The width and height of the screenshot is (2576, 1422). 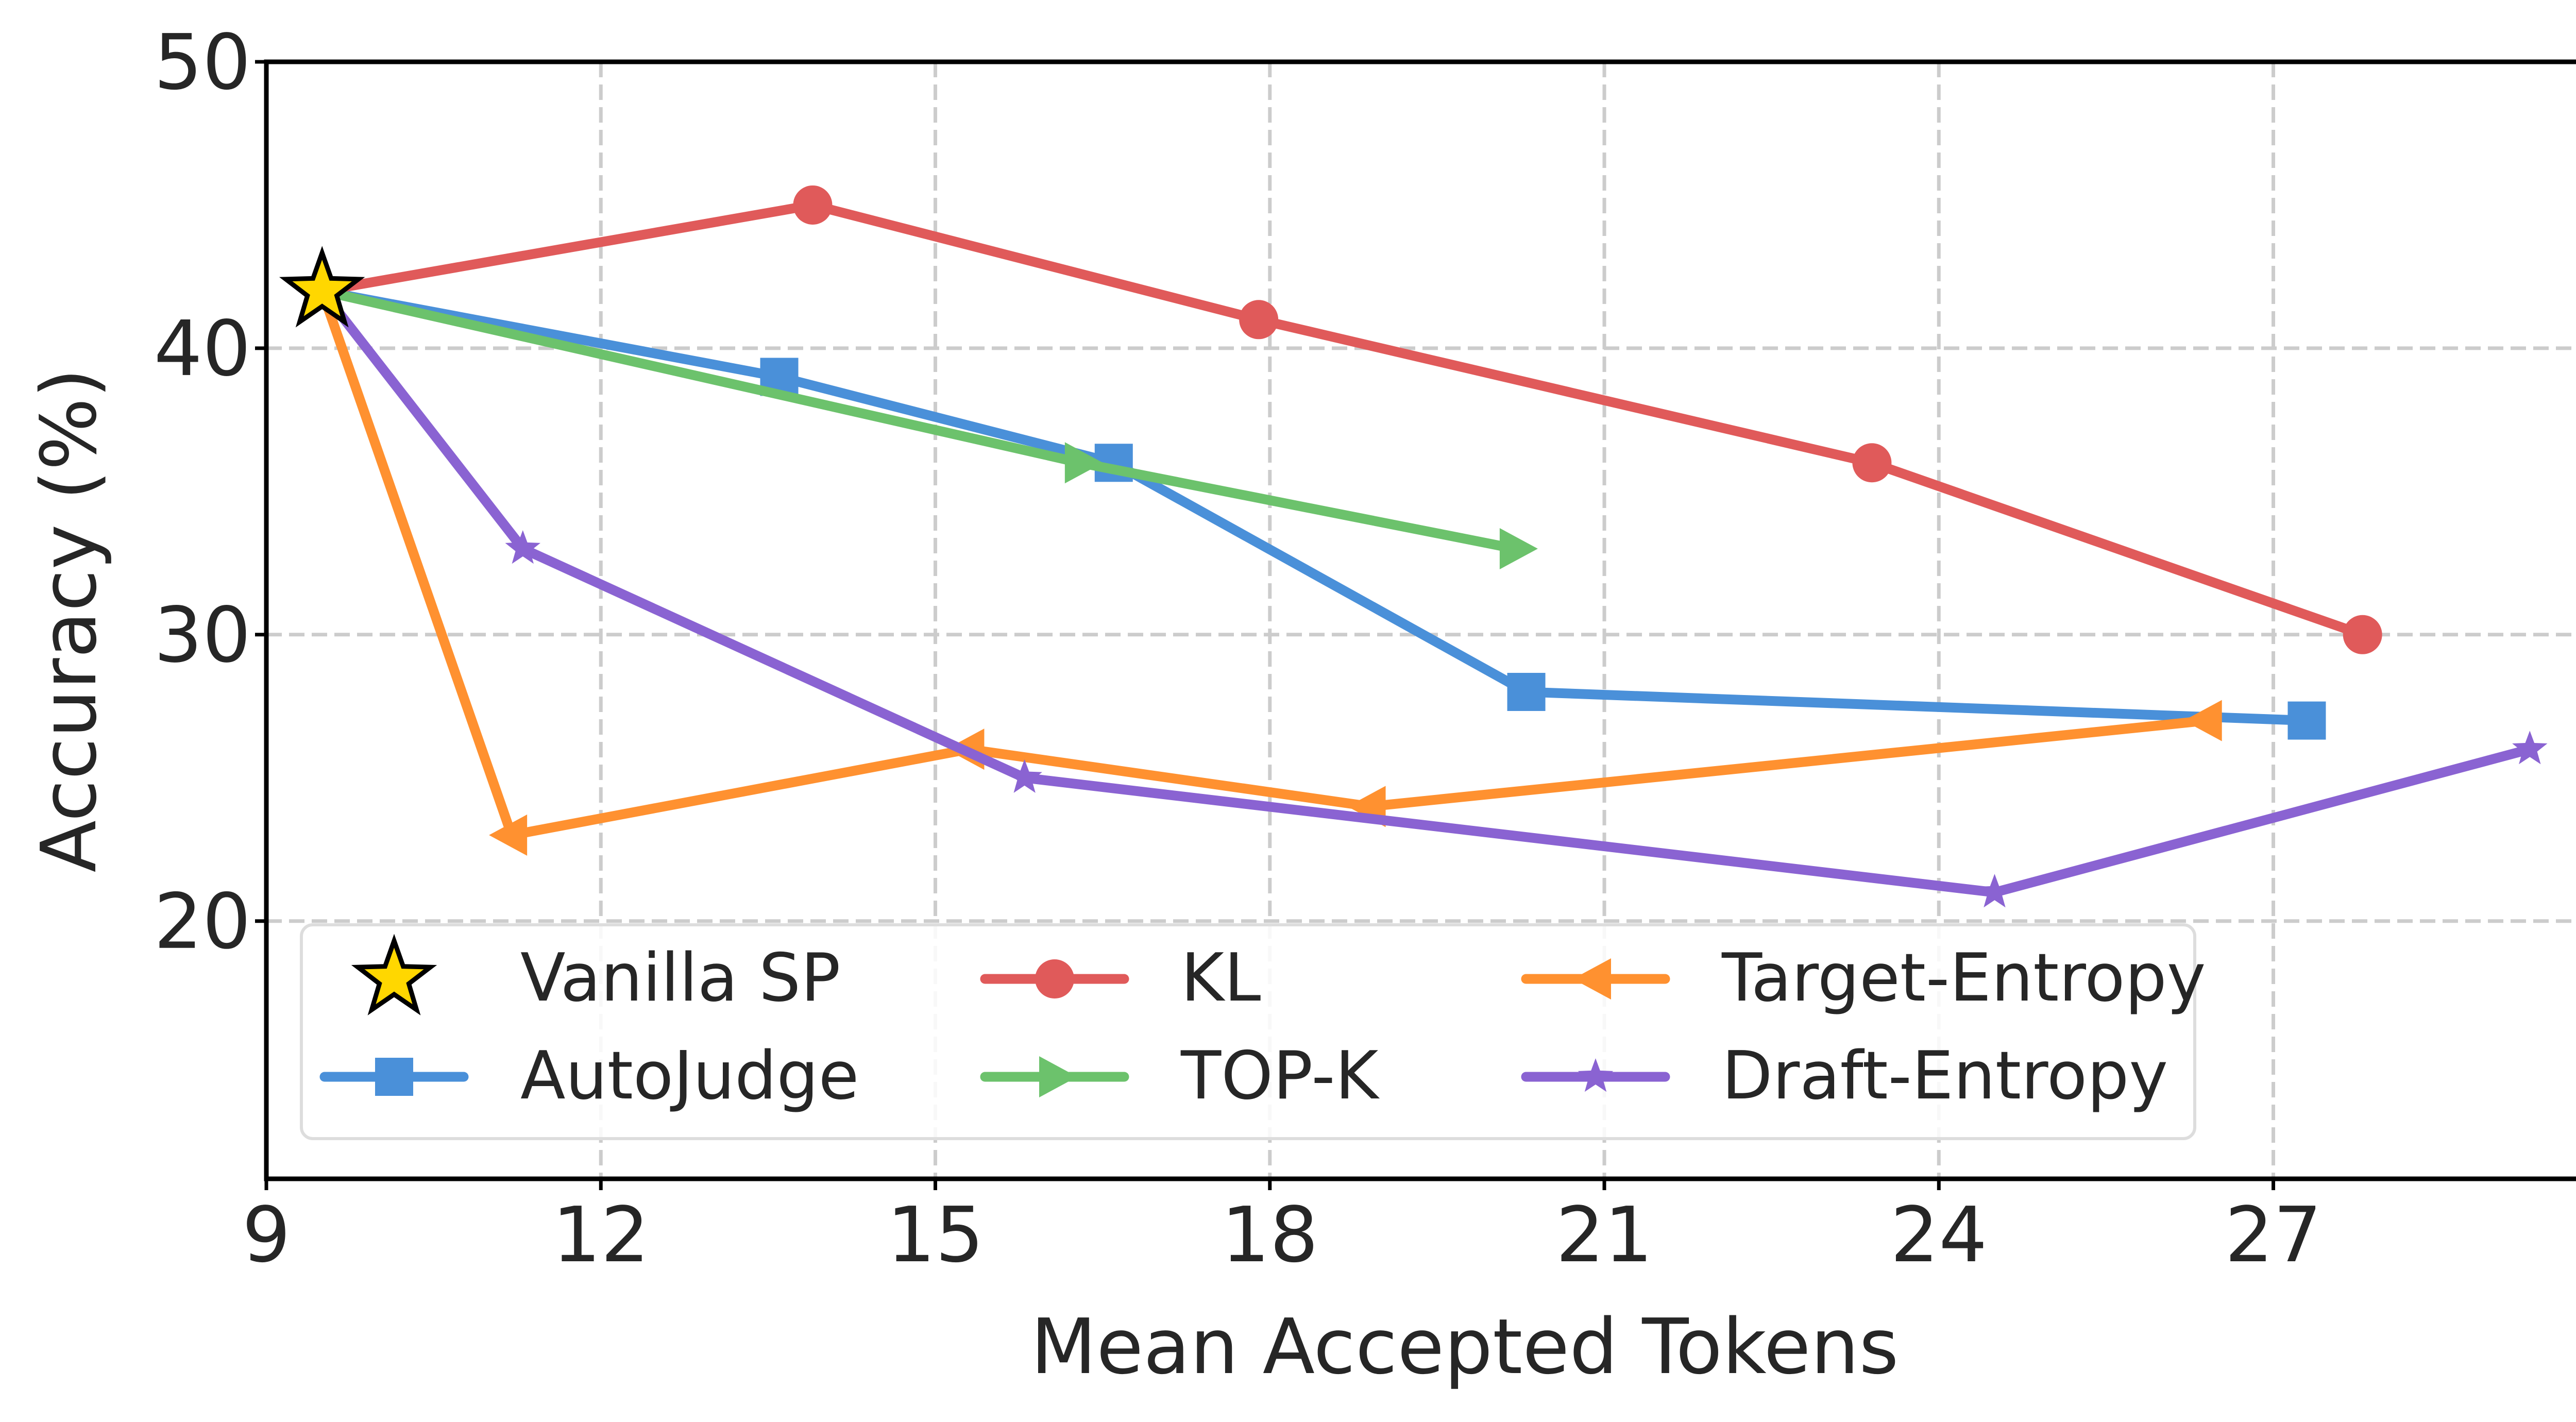 I want to click on legend-entry-draft-entropy: Draft-Entropy, so click(x=1844, y=1076).